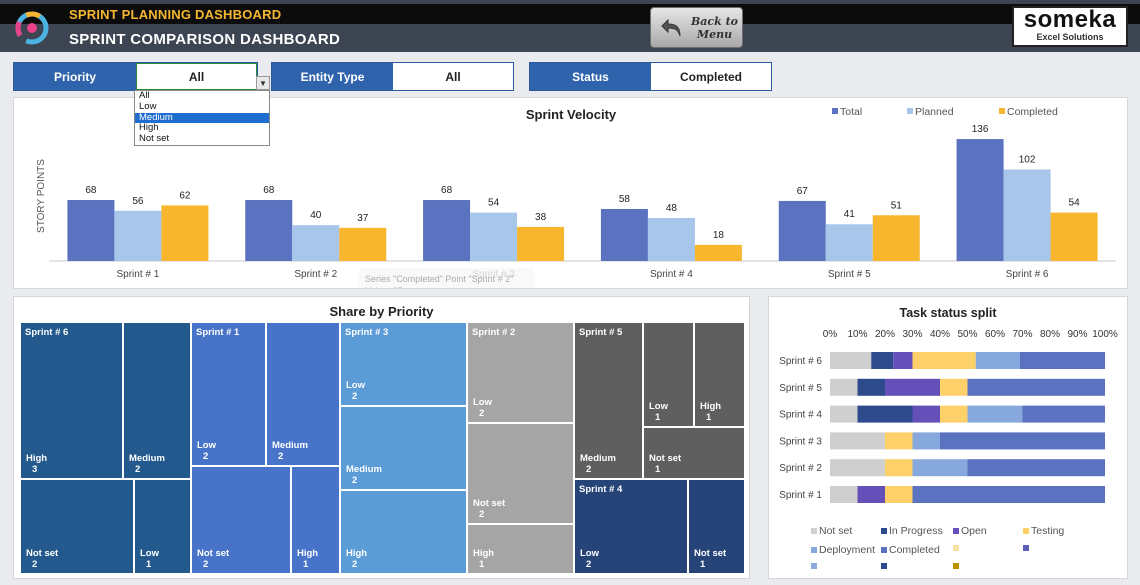  I want to click on dropdown-option-highlighted: Medium, so click(202, 118).